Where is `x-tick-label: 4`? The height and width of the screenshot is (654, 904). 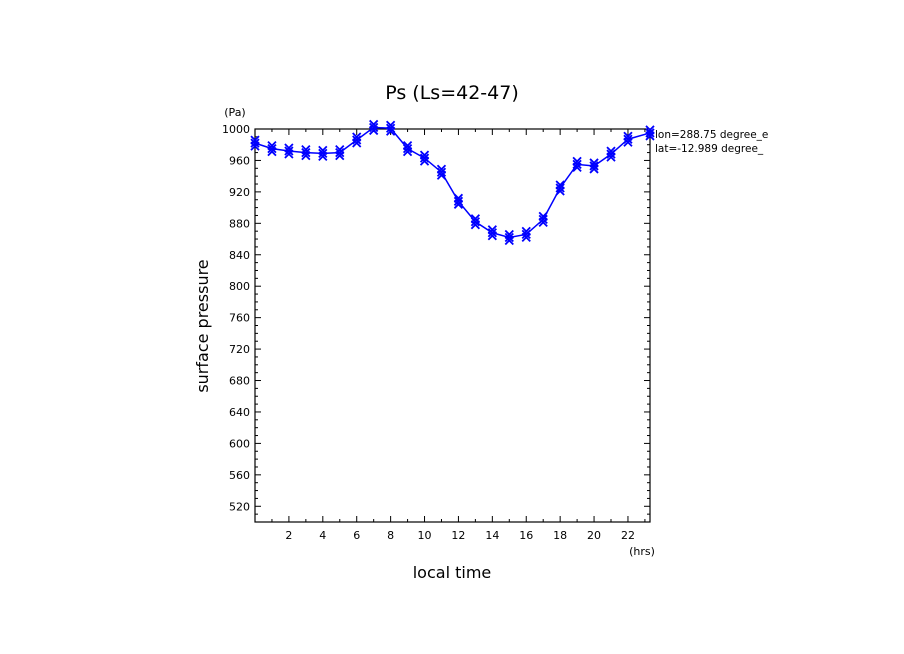 x-tick-label: 4 is located at coordinates (322, 535).